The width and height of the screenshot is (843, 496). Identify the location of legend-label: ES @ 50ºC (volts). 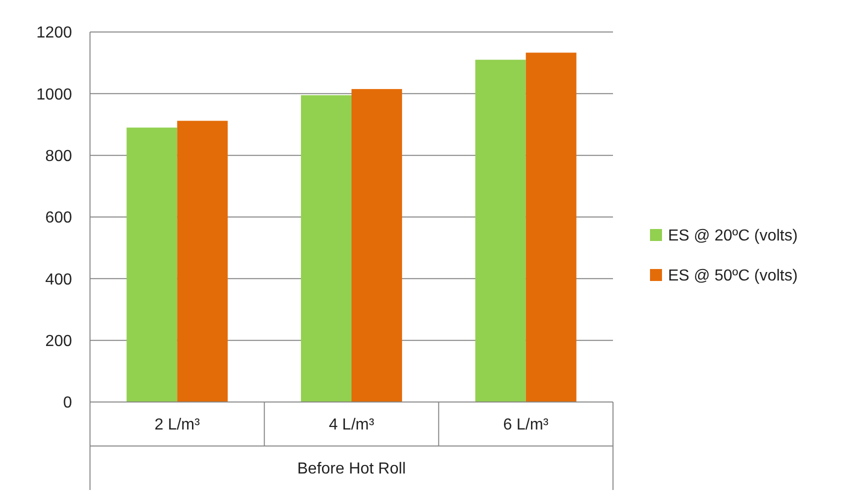
(733, 276).